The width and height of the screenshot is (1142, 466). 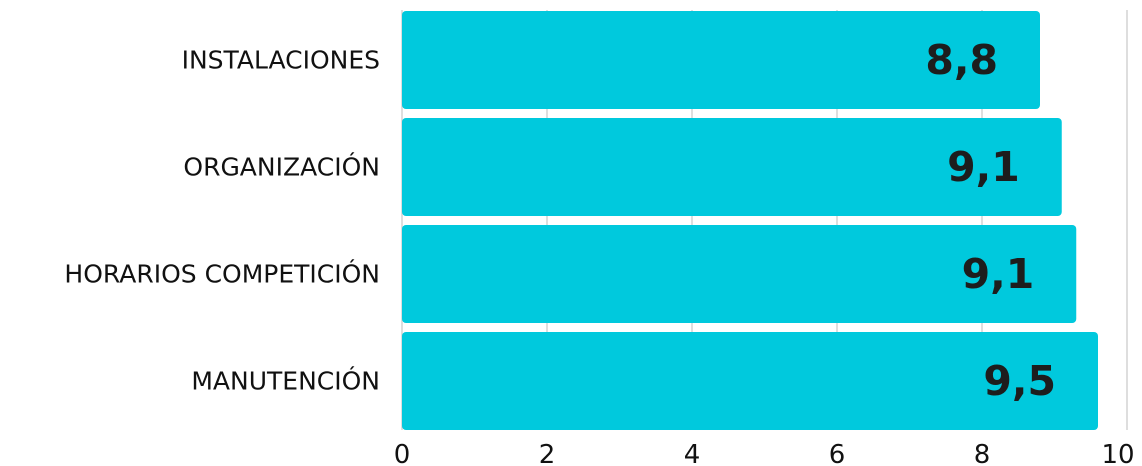 What do you see at coordinates (998, 274) in the screenshot?
I see `data-label-2: 9,1` at bounding box center [998, 274].